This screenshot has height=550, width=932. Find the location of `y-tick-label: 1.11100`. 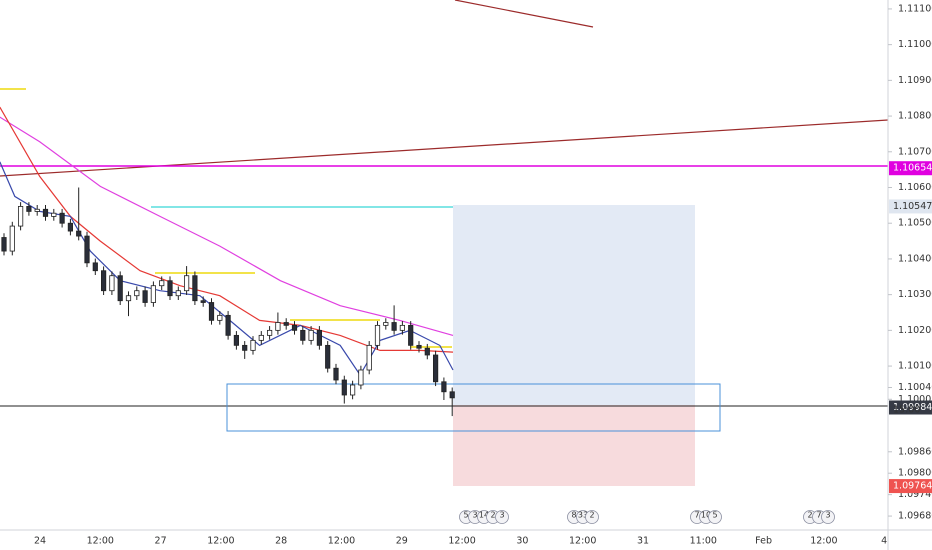

y-tick-label: 1.11100 is located at coordinates (915, 8).